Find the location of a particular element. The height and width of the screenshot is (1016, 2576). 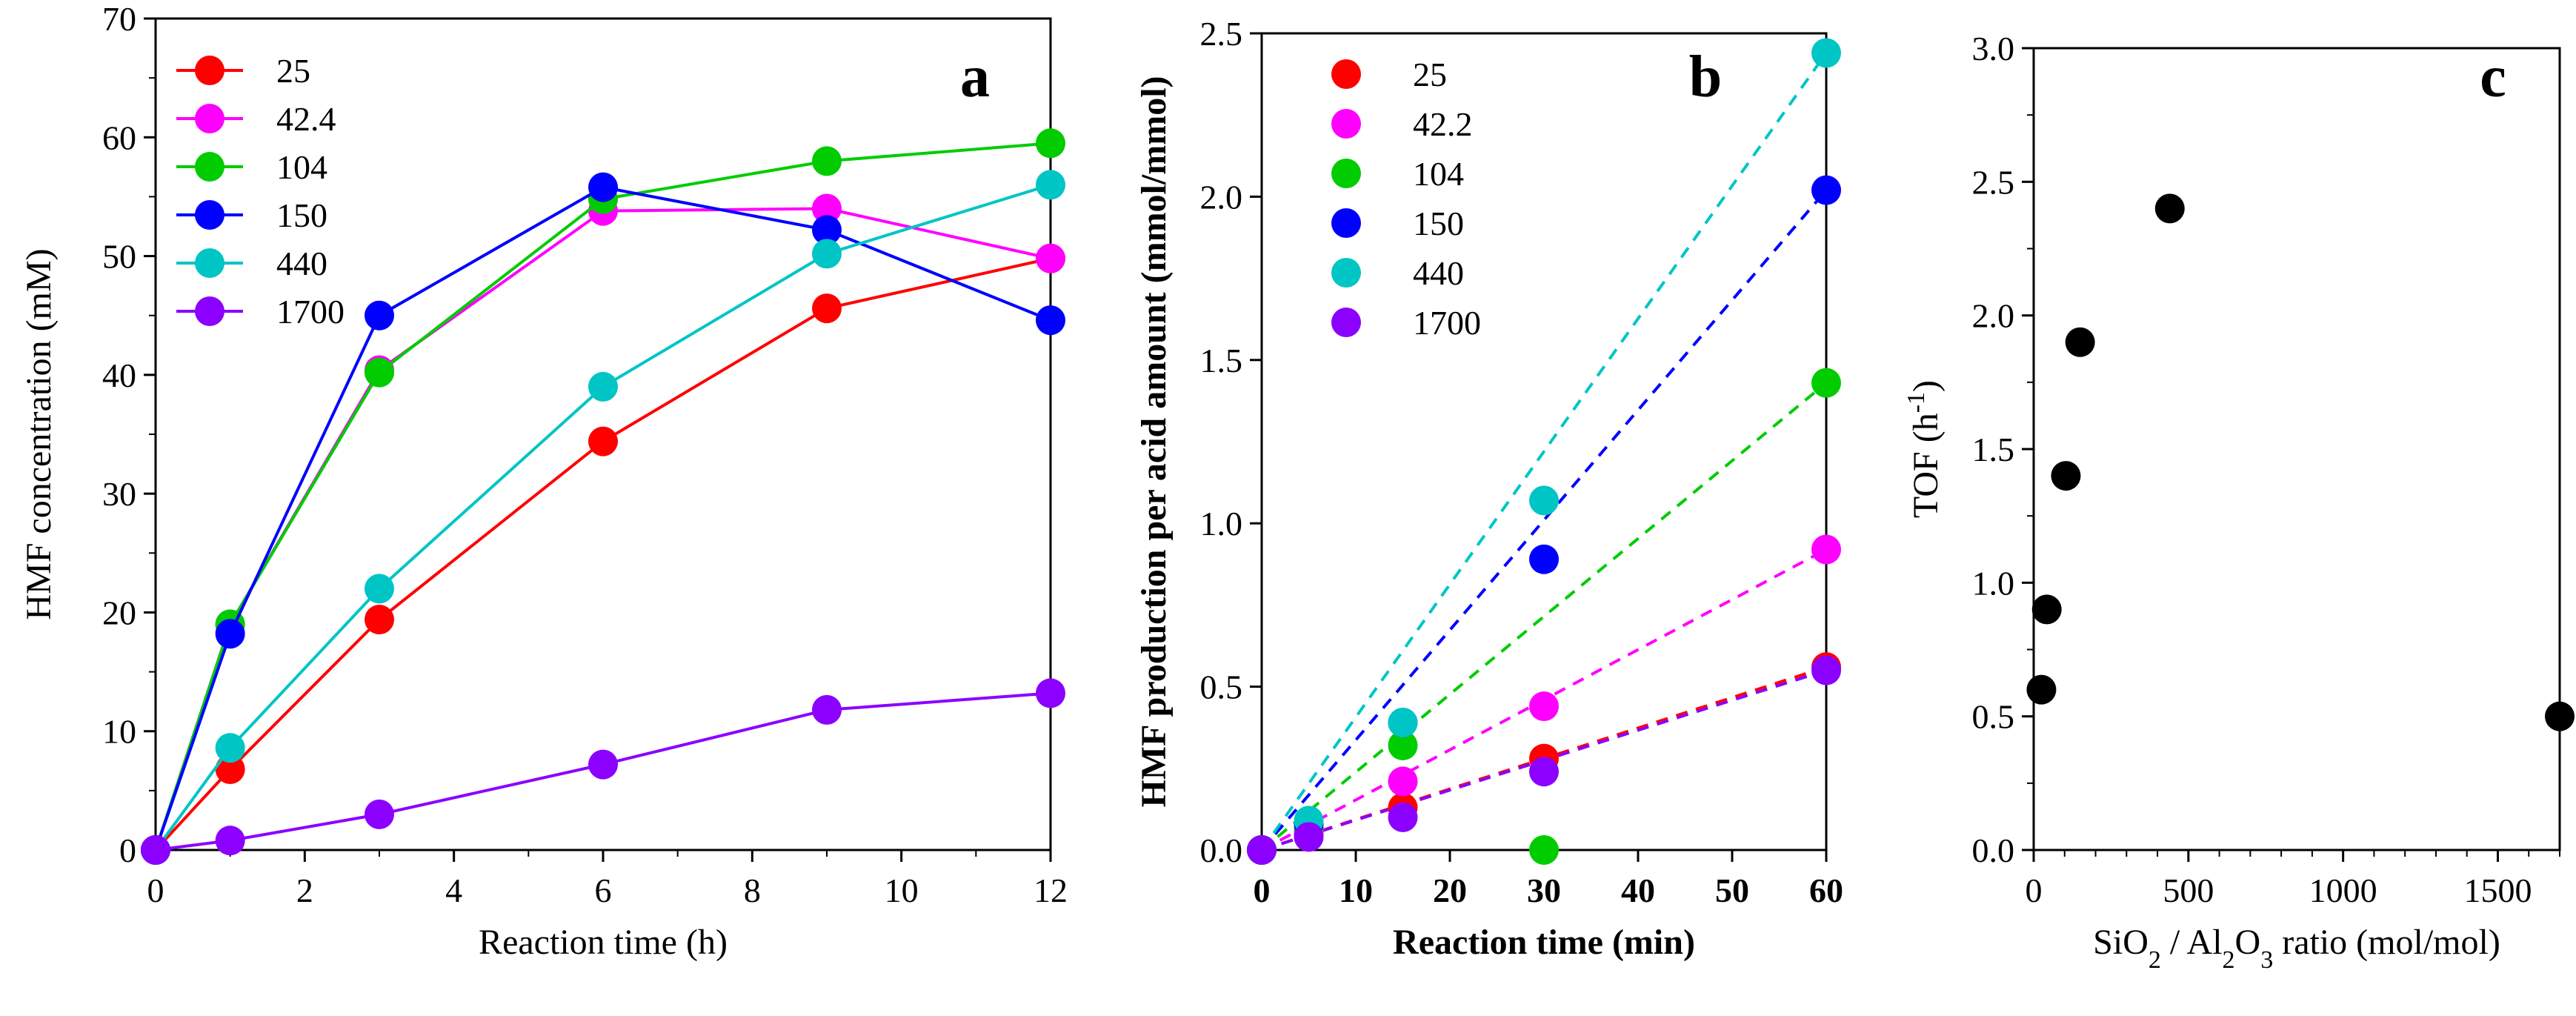

x-tick-label: 50 is located at coordinates (1732, 890).